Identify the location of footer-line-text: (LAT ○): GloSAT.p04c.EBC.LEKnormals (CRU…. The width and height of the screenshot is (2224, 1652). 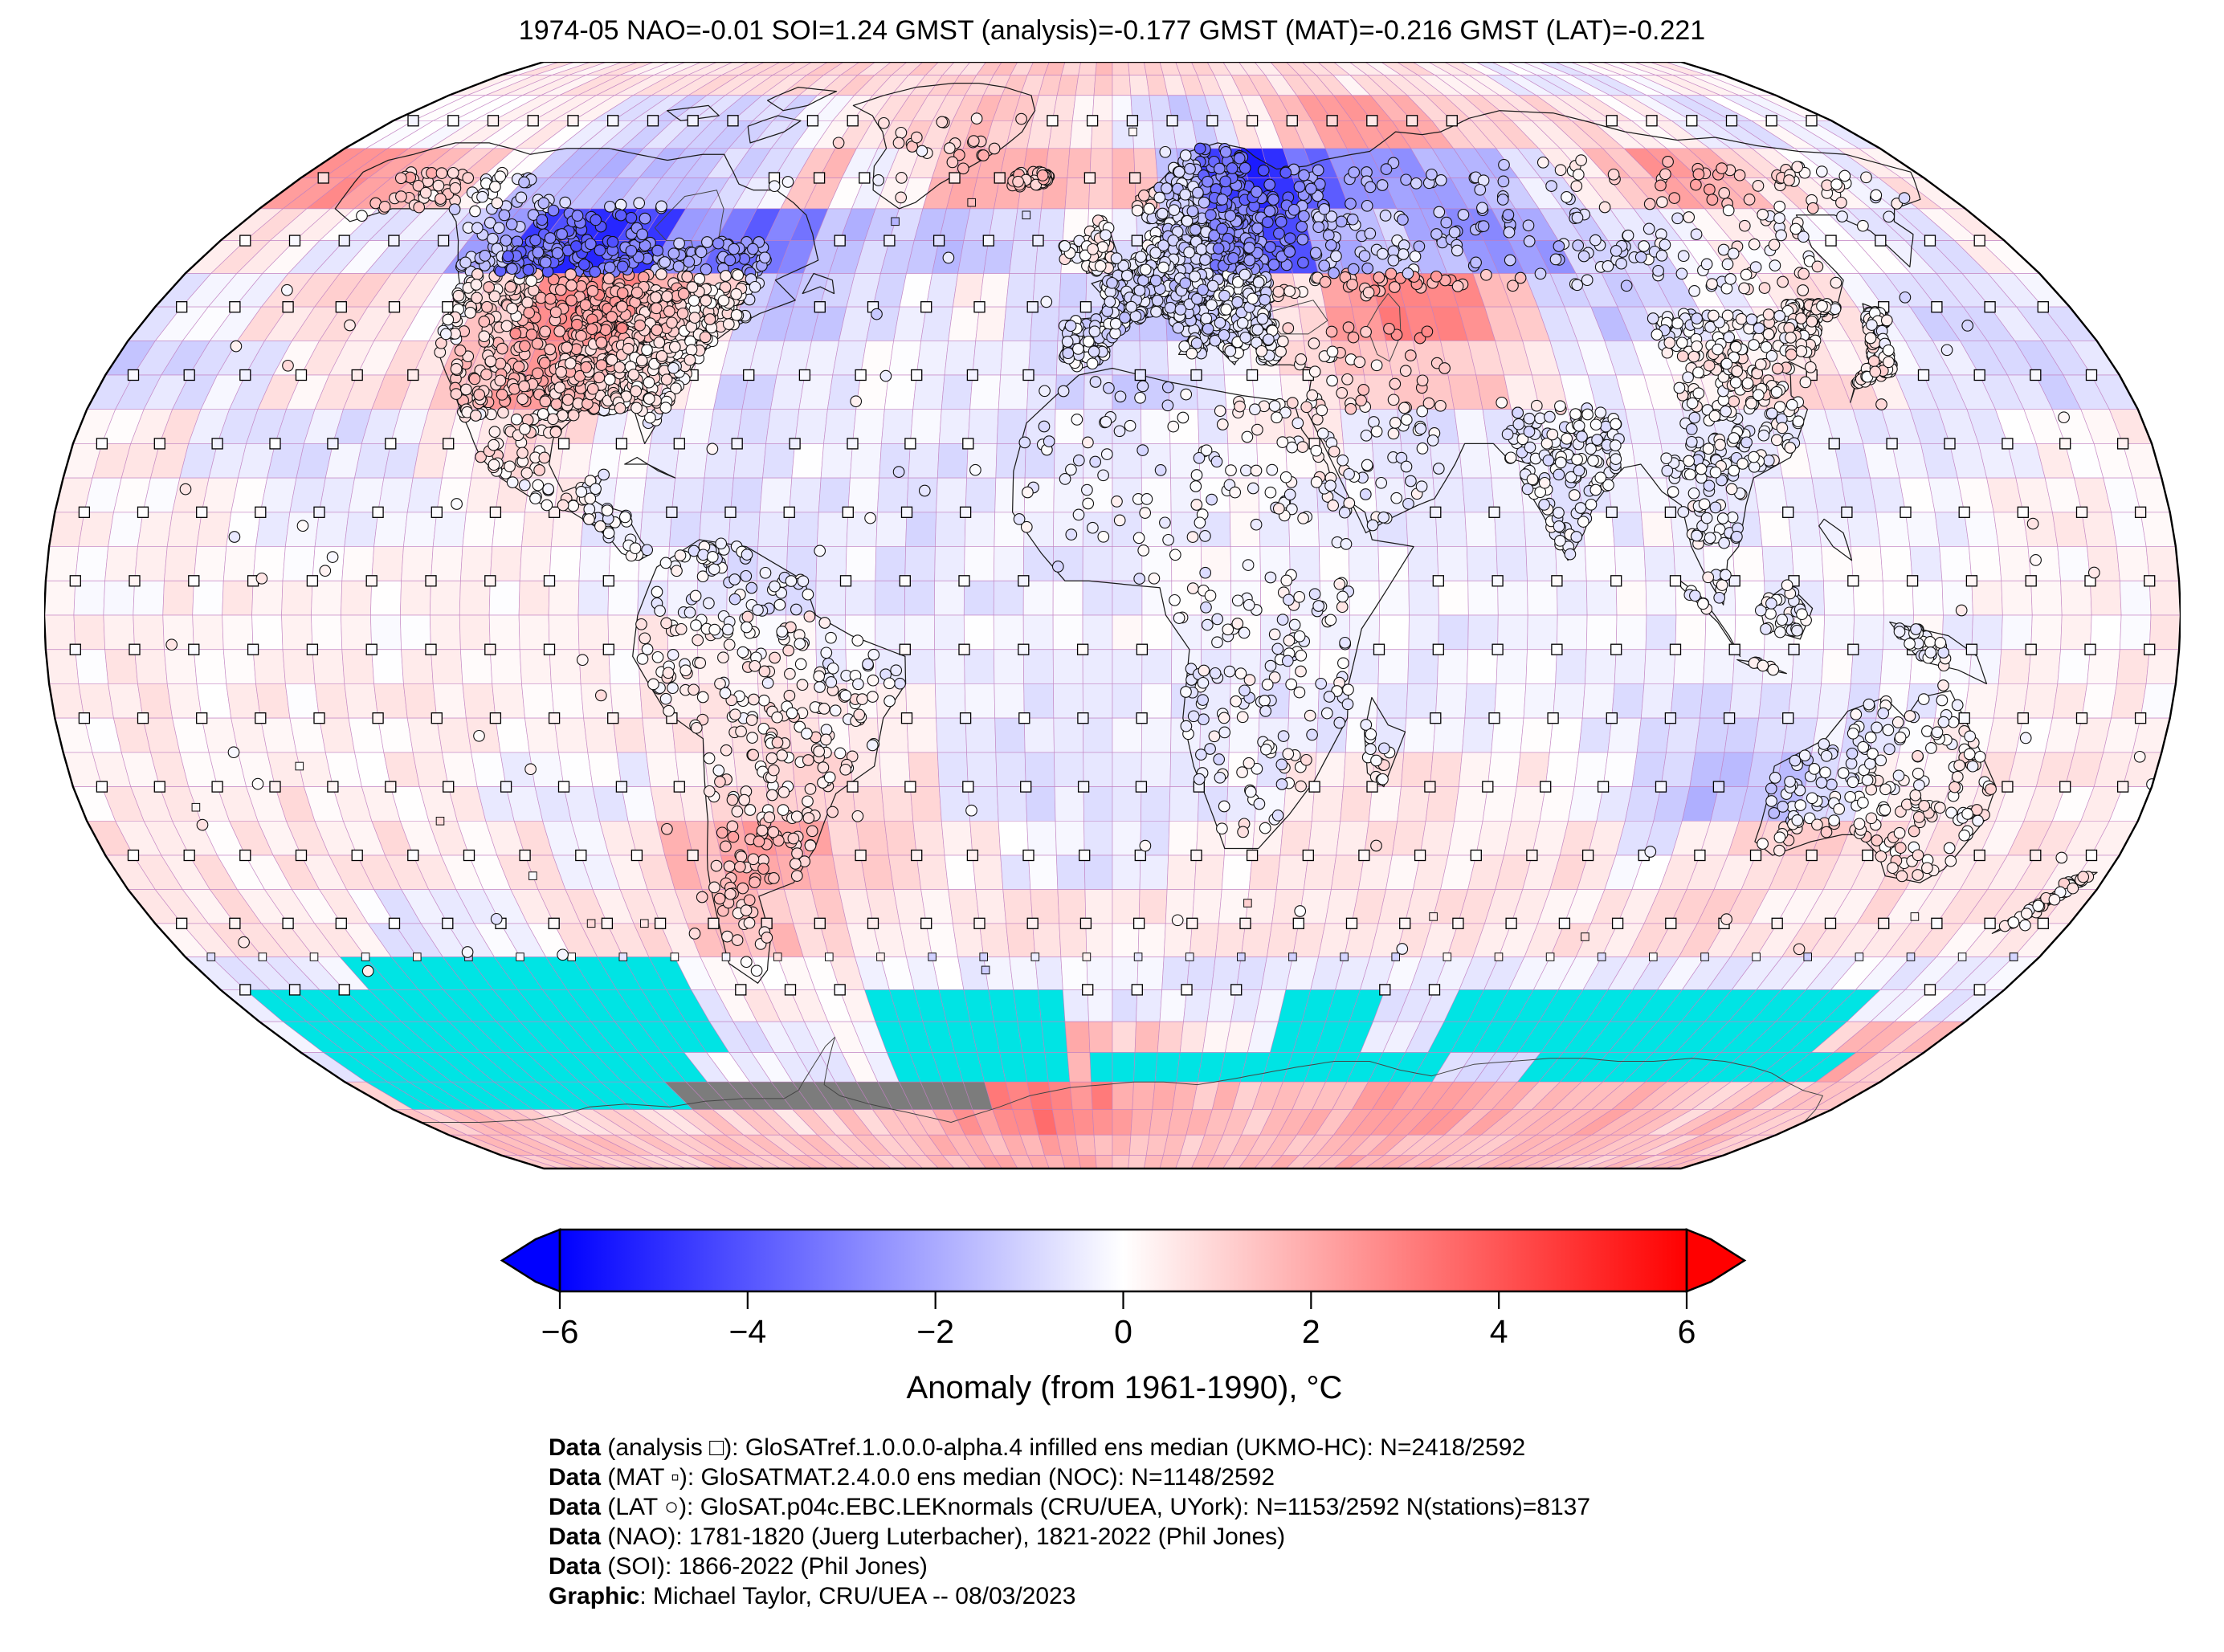
(1096, 1507).